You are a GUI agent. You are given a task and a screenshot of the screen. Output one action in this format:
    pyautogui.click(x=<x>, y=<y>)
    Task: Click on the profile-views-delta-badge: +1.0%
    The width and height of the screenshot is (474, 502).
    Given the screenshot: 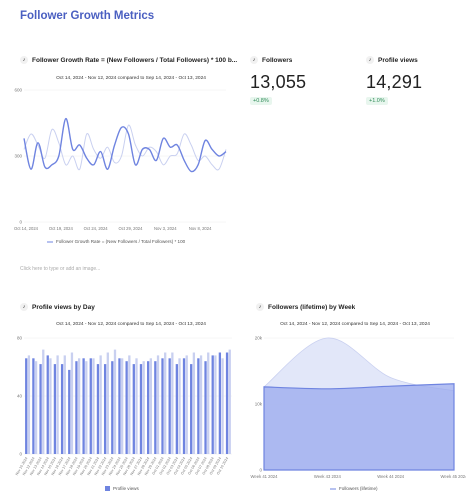 What is the action you would take?
    pyautogui.click(x=377, y=101)
    